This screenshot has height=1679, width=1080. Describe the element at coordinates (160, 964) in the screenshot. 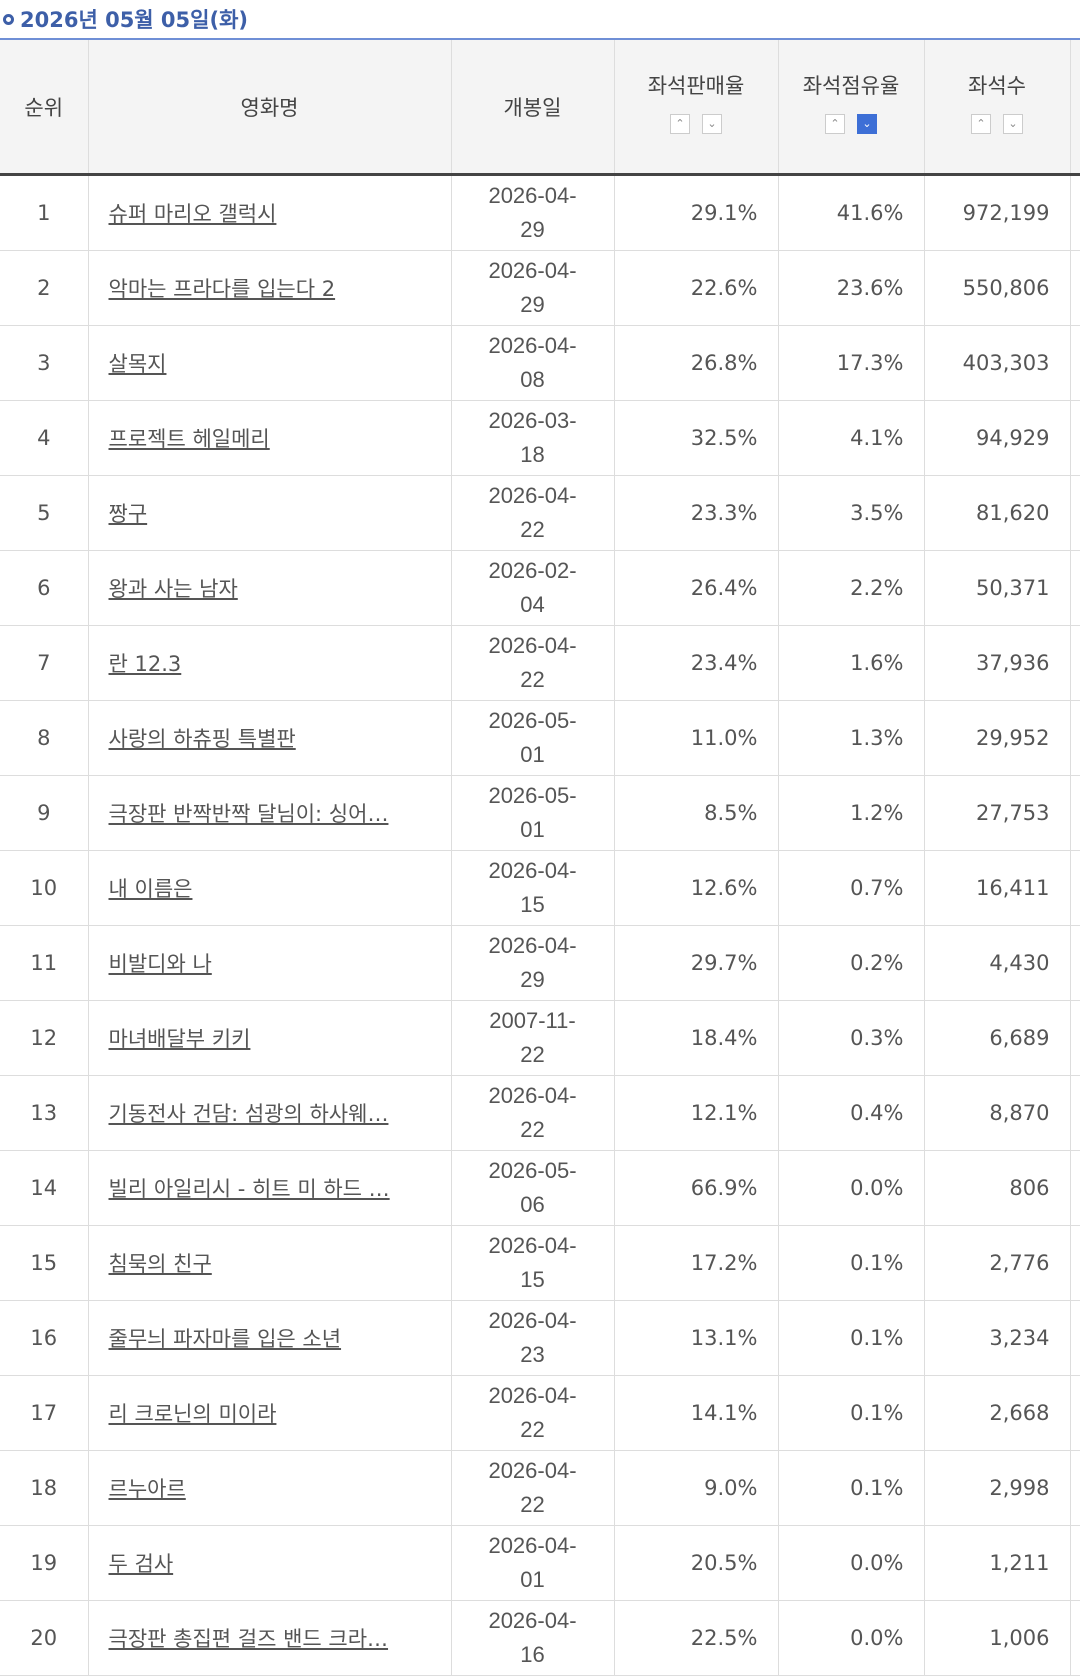

I see `movie-title-link: 비발디와 나` at that location.